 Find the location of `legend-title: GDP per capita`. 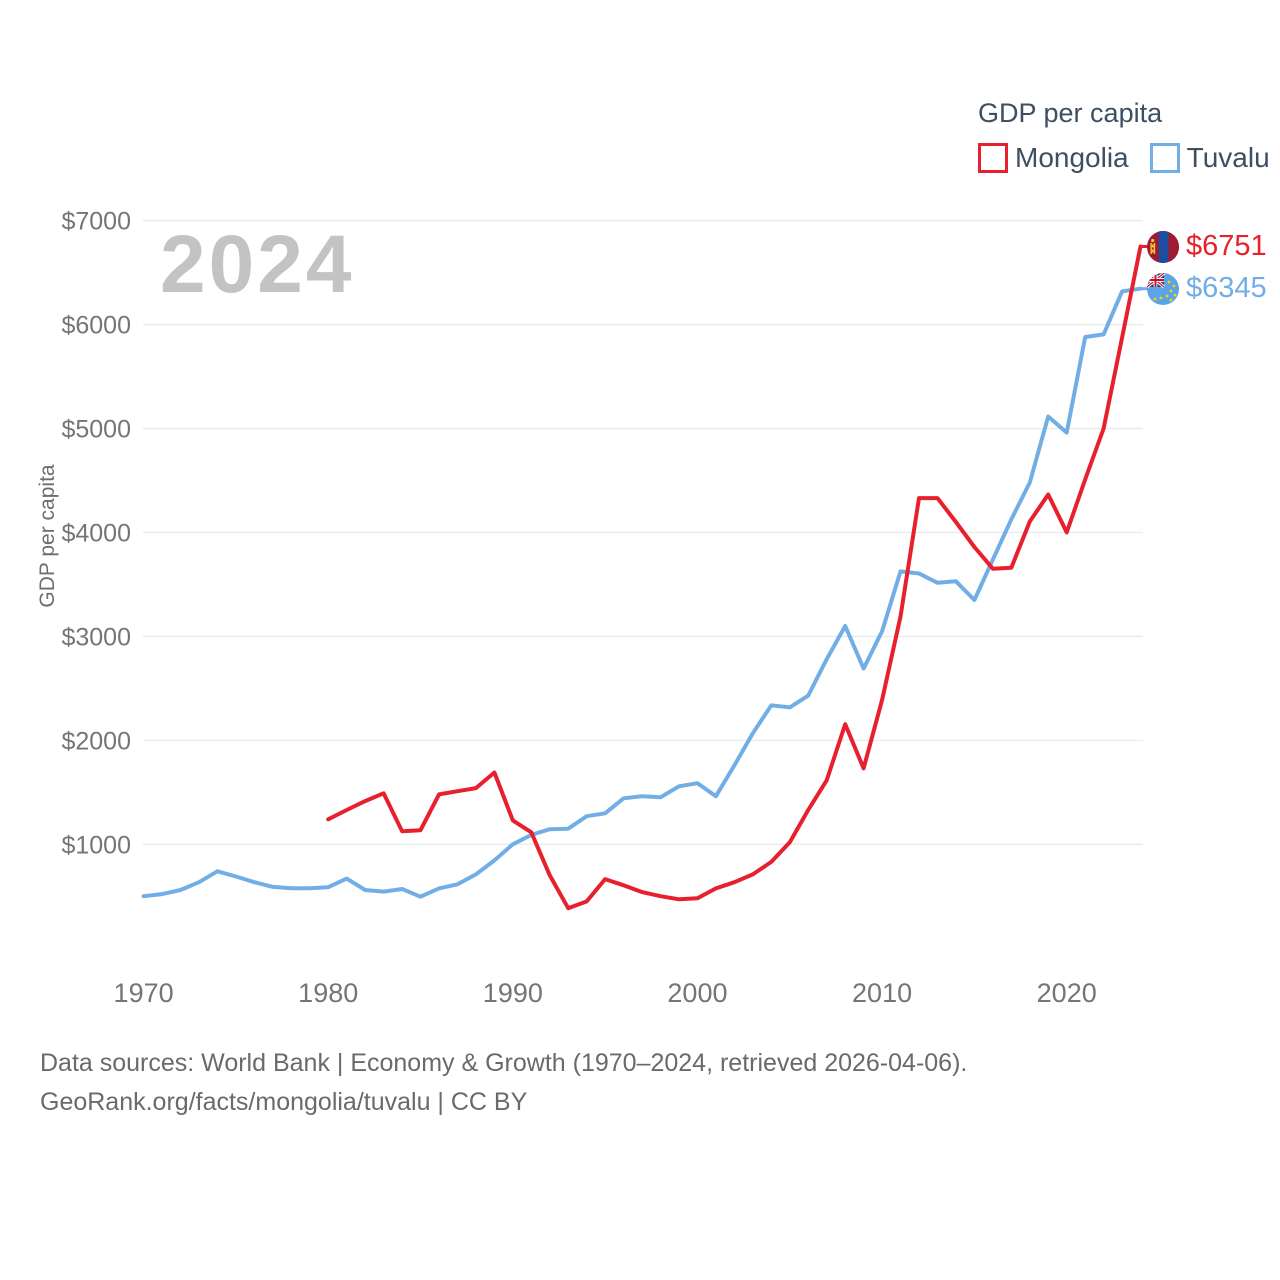

legend-title: GDP per capita is located at coordinates (1070, 113).